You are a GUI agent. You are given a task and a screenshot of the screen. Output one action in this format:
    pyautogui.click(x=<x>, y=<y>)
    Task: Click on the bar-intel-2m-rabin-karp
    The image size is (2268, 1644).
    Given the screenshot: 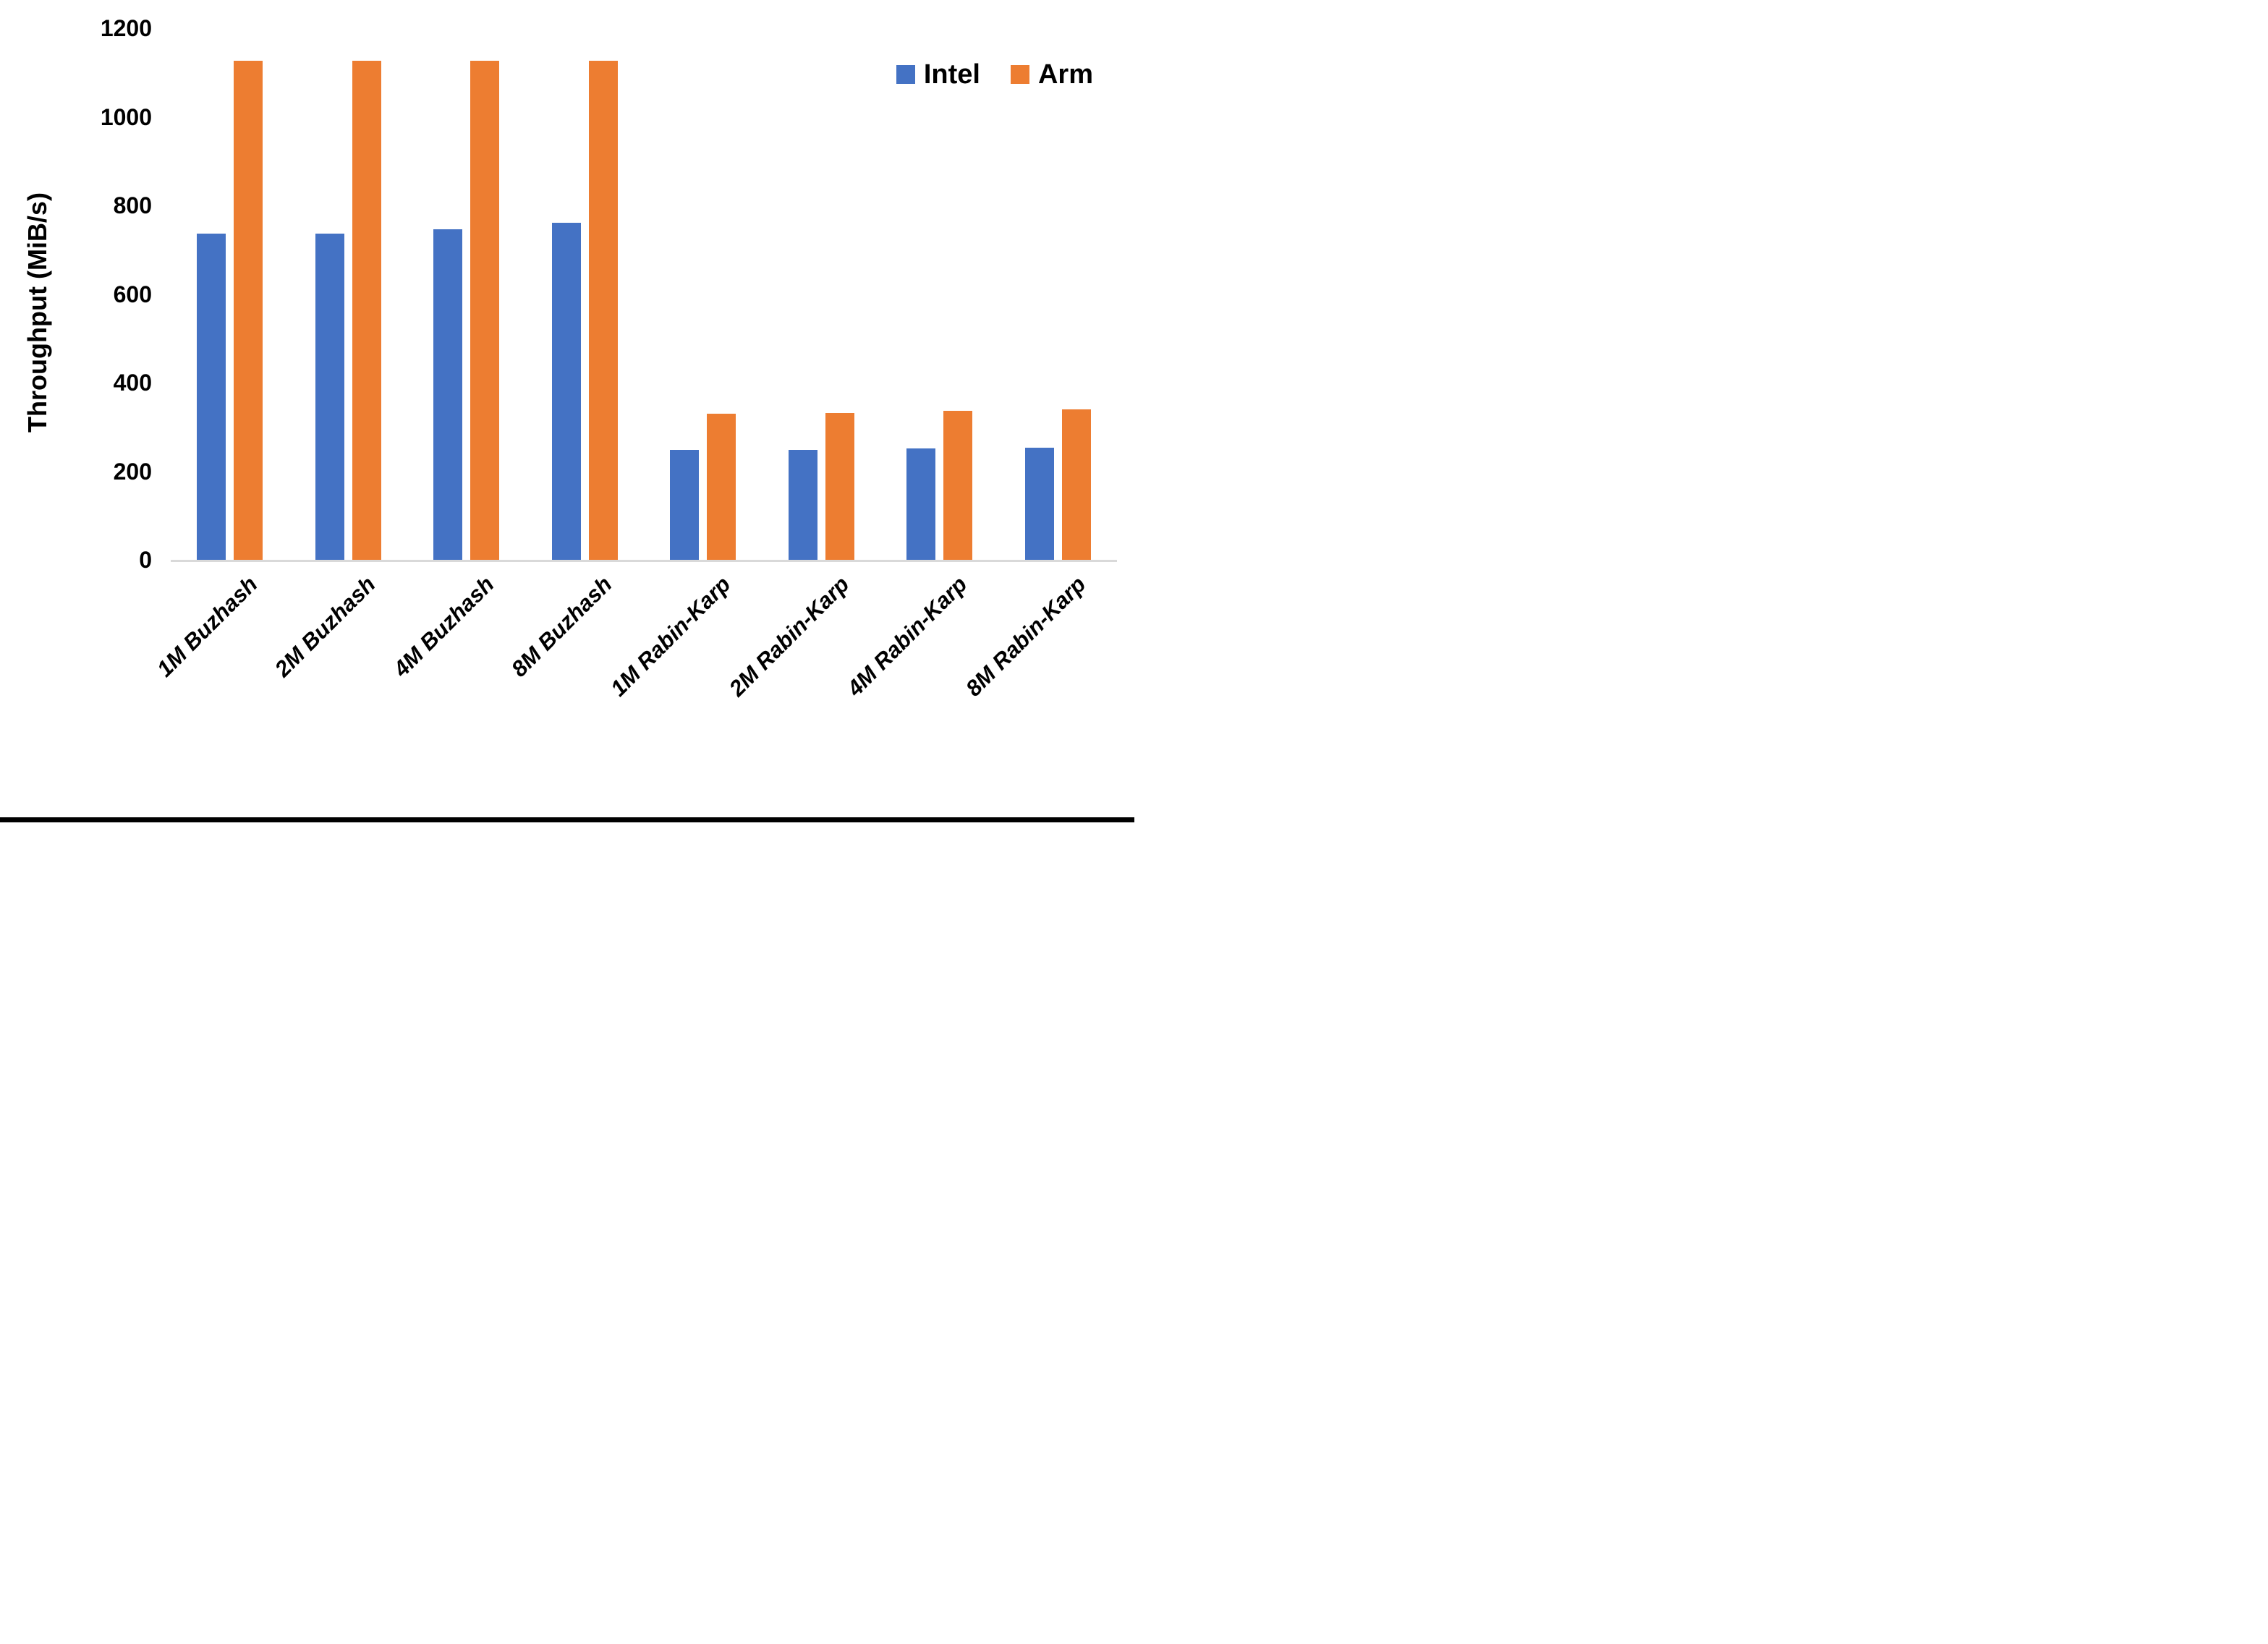 What is the action you would take?
    pyautogui.click(x=802, y=504)
    